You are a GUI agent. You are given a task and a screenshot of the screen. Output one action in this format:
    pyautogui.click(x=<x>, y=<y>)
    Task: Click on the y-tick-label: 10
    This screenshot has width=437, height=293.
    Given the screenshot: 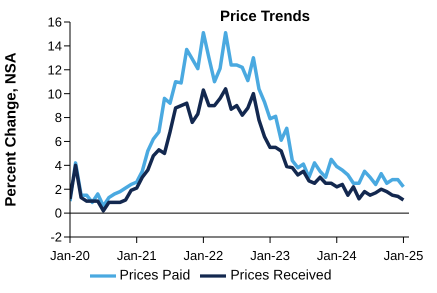 What is the action you would take?
    pyautogui.click(x=55, y=94)
    